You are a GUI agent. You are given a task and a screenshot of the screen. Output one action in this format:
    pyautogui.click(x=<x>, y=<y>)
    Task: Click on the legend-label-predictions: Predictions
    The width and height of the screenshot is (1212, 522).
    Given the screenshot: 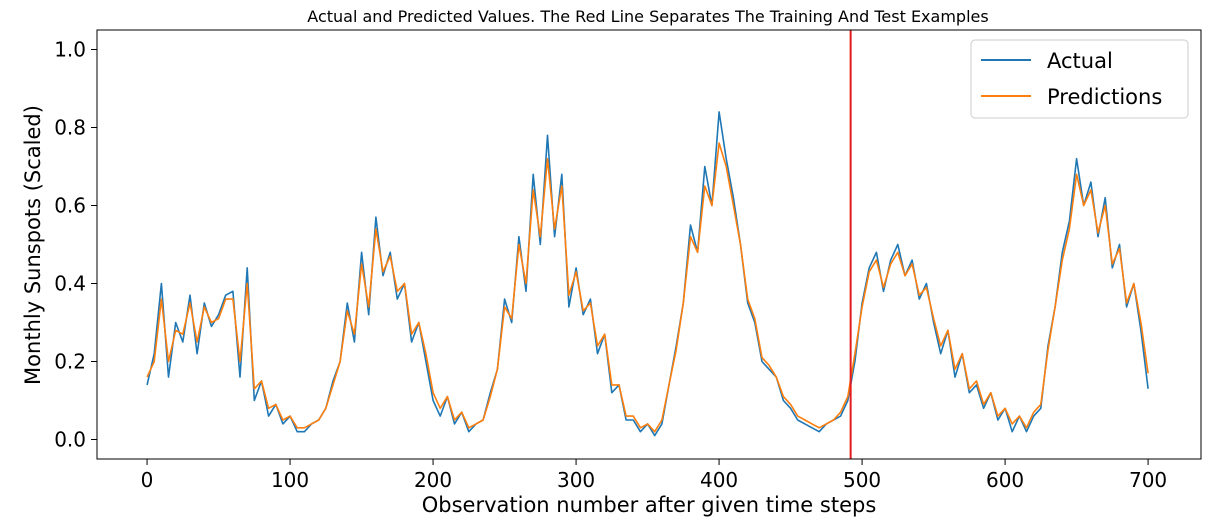 What is the action you would take?
    pyautogui.click(x=1104, y=97)
    